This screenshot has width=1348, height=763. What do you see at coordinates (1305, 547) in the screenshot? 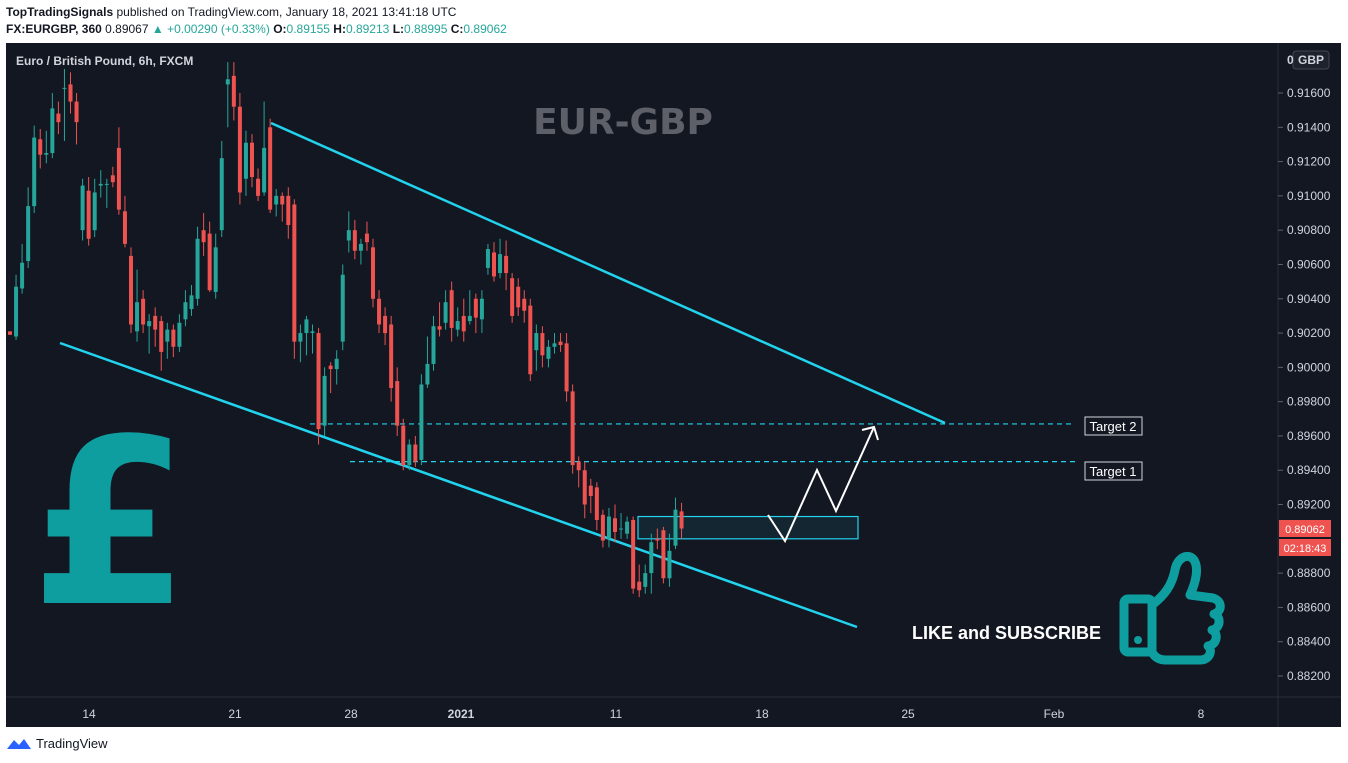
I see `countdown-tag` at bounding box center [1305, 547].